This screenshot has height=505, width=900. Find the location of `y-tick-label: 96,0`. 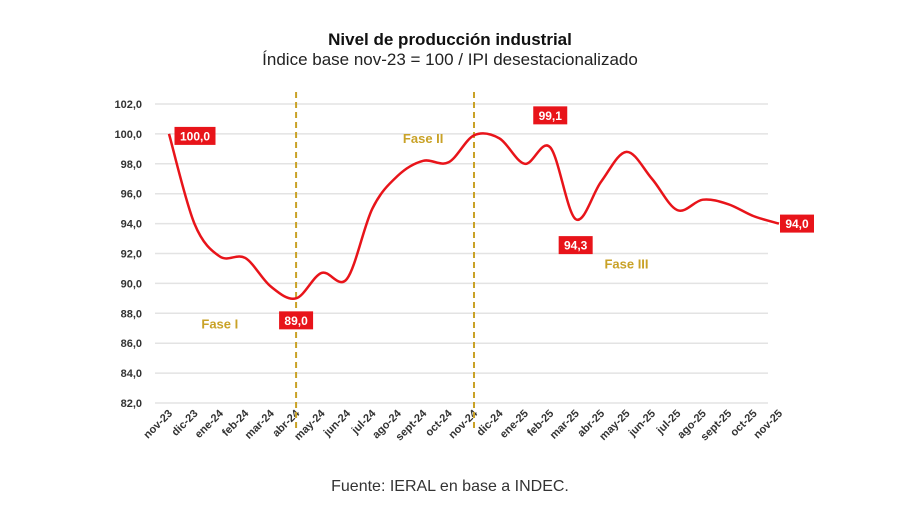

y-tick-label: 96,0 is located at coordinates (131, 195).